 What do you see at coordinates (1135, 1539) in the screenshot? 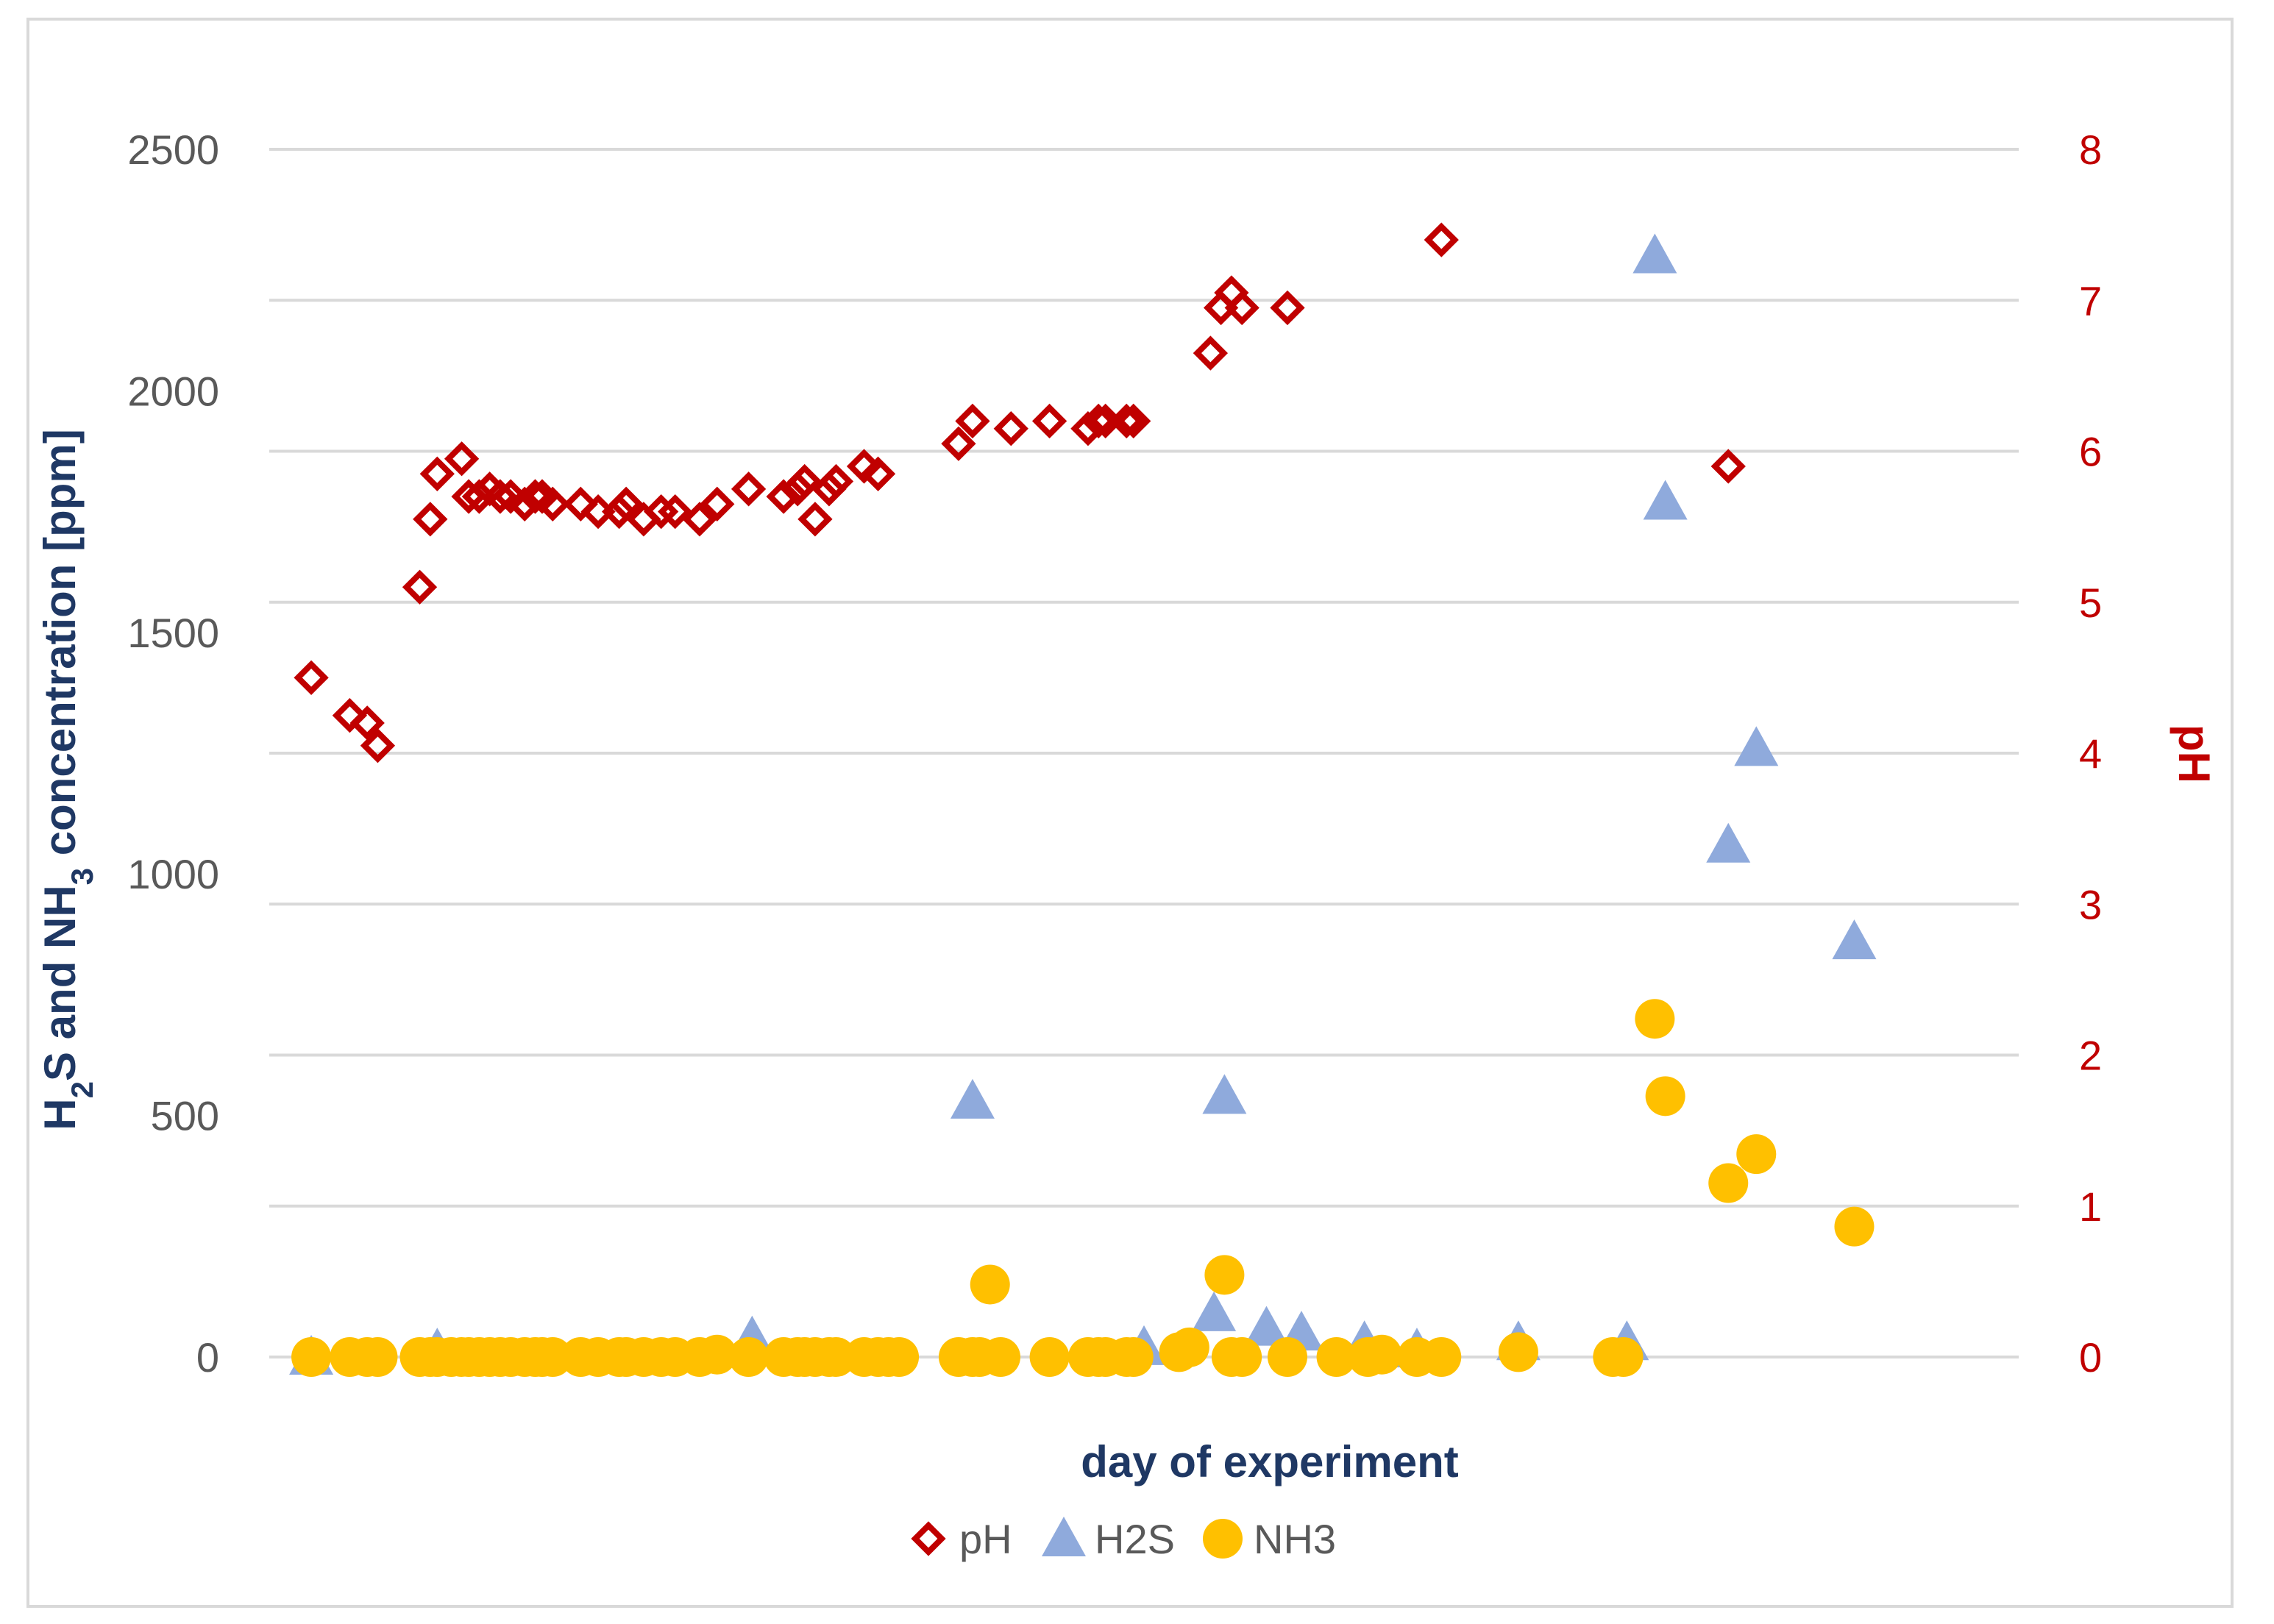
I see `legend-label: H2S` at bounding box center [1135, 1539].